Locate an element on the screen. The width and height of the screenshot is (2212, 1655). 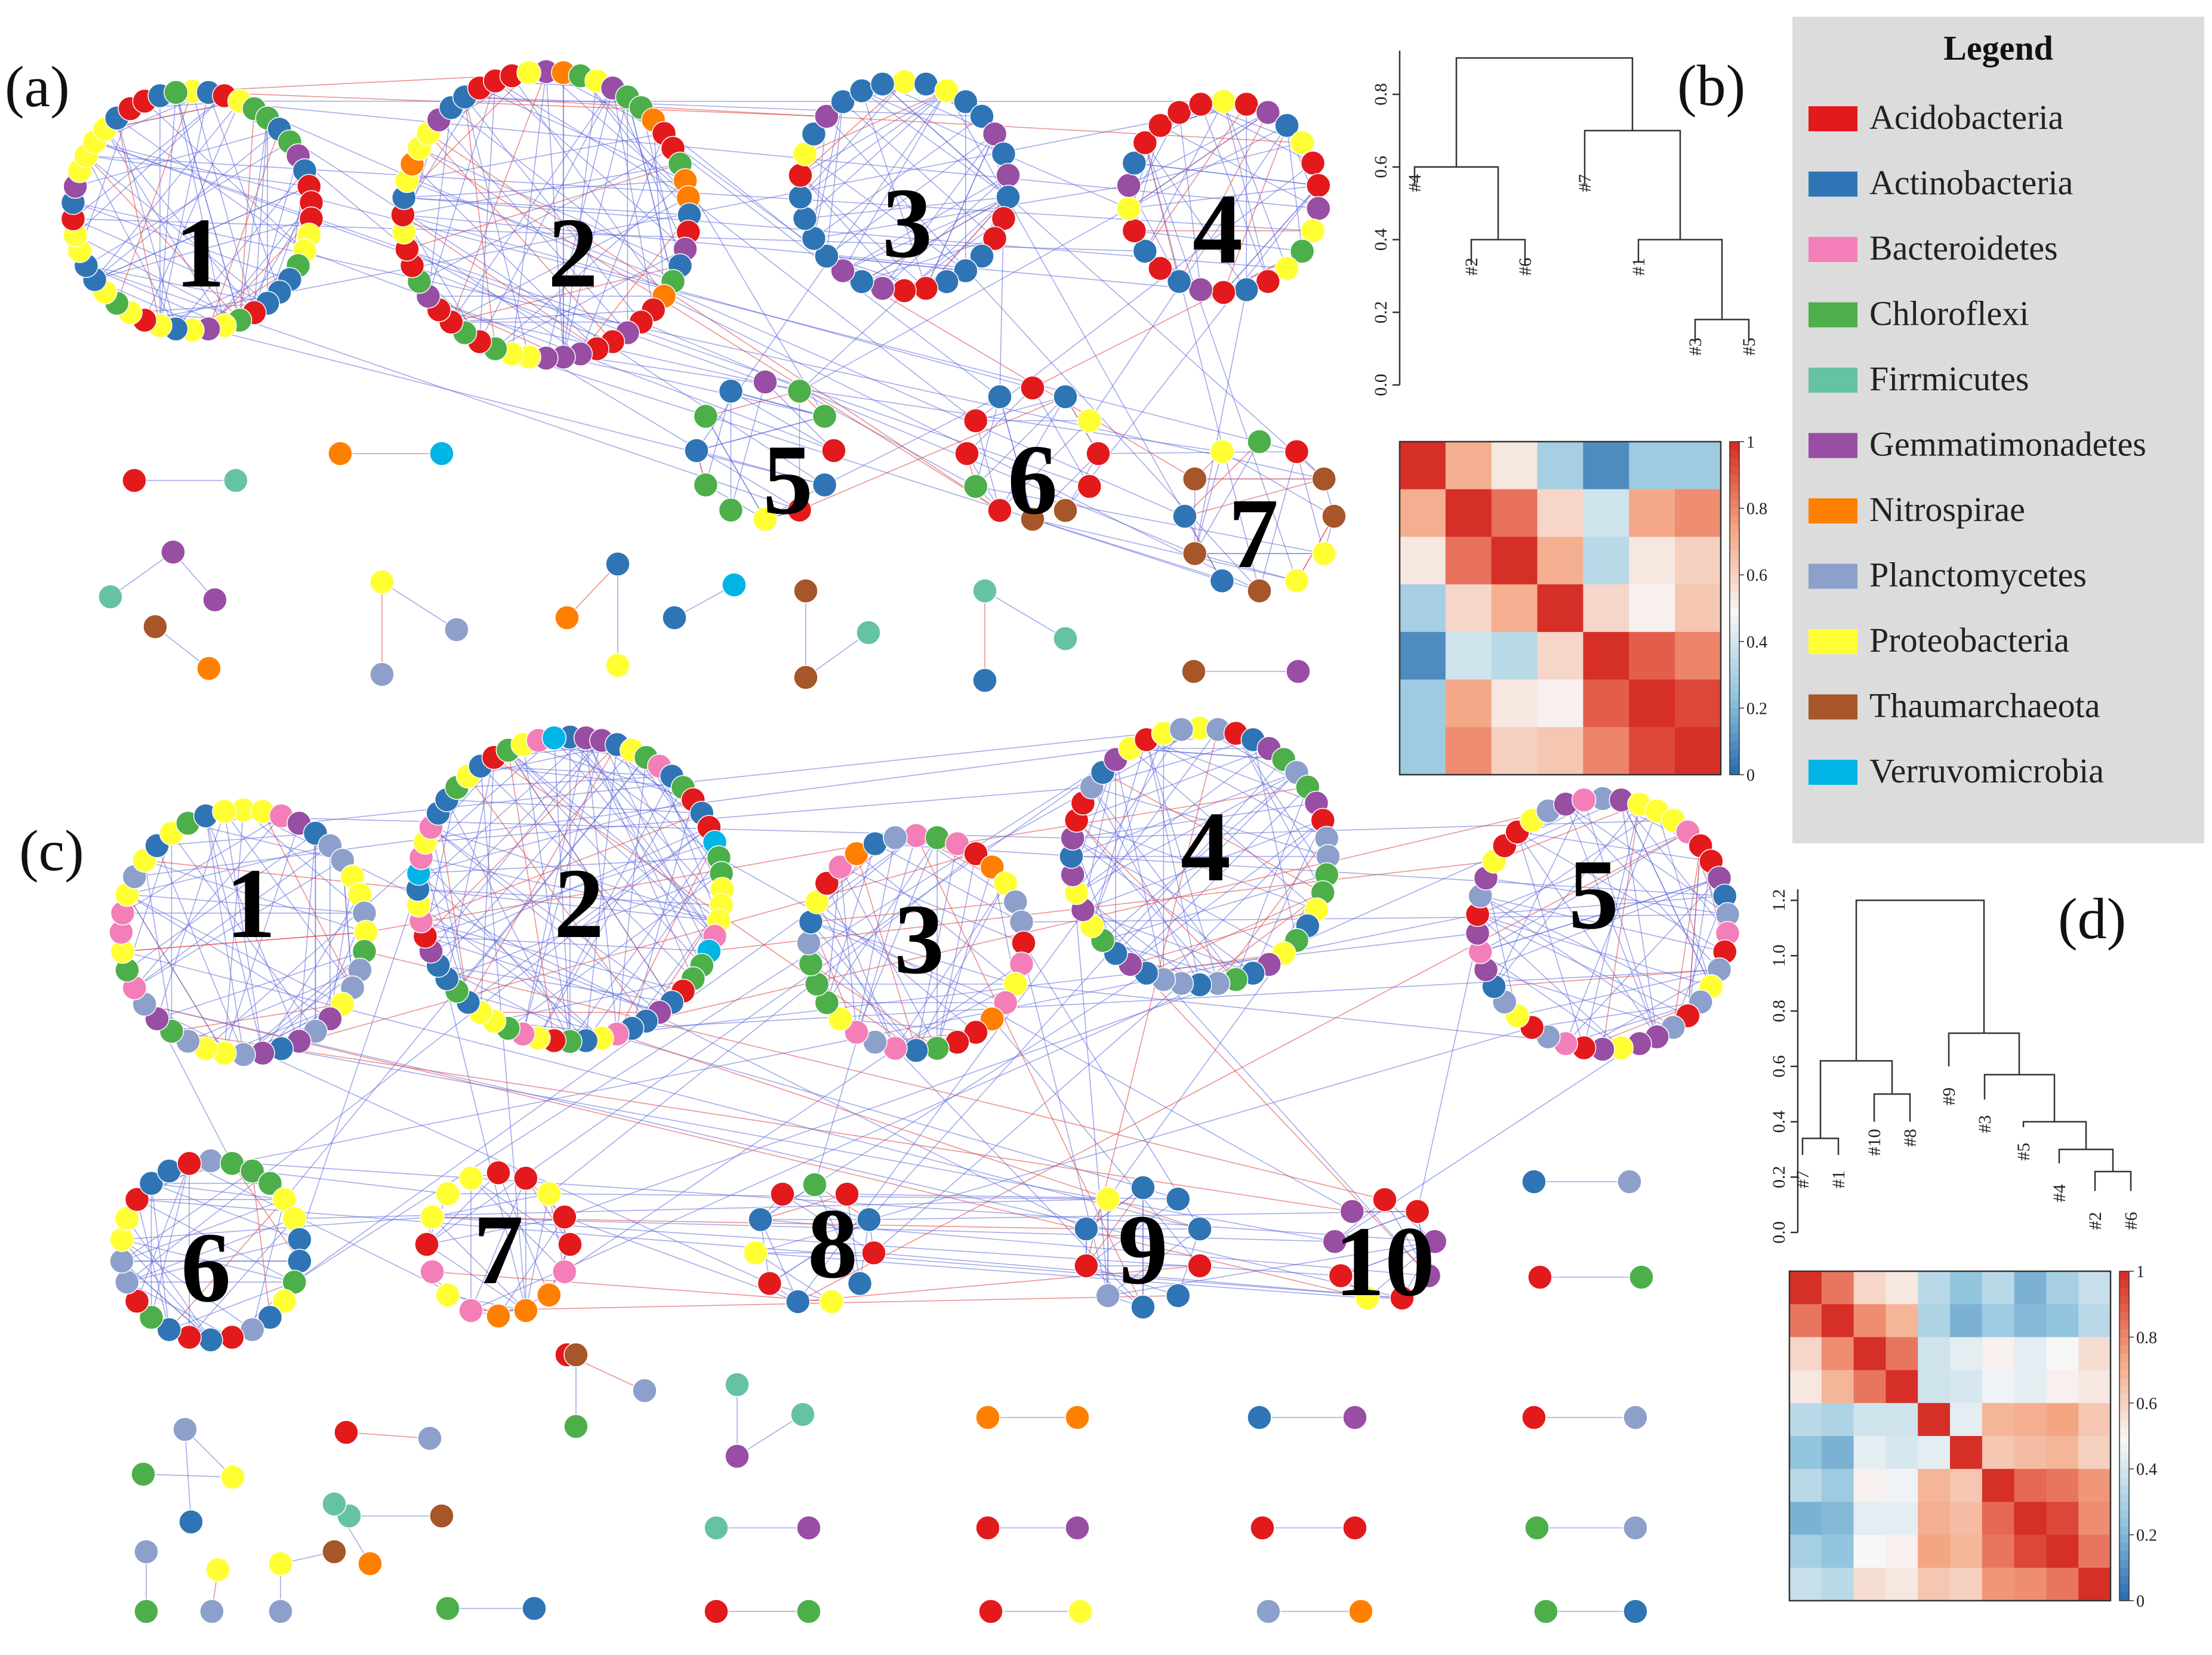
dendrogram-d-leaf-label-2: #10 is located at coordinates (1874, 1142).